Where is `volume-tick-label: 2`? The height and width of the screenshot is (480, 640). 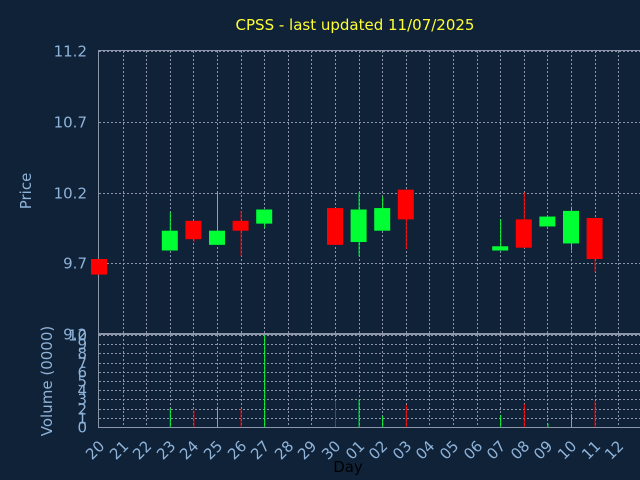 volume-tick-label: 2 is located at coordinates (82, 410).